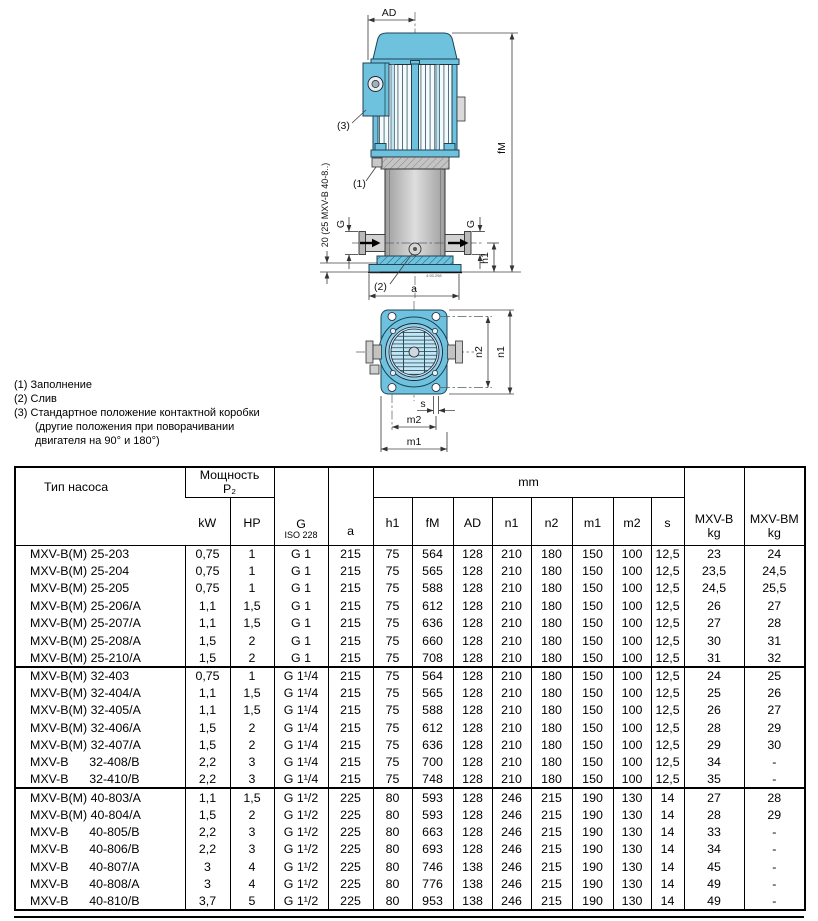  What do you see at coordinates (252, 901) in the screenshot?
I see `cell-hp: 5` at bounding box center [252, 901].